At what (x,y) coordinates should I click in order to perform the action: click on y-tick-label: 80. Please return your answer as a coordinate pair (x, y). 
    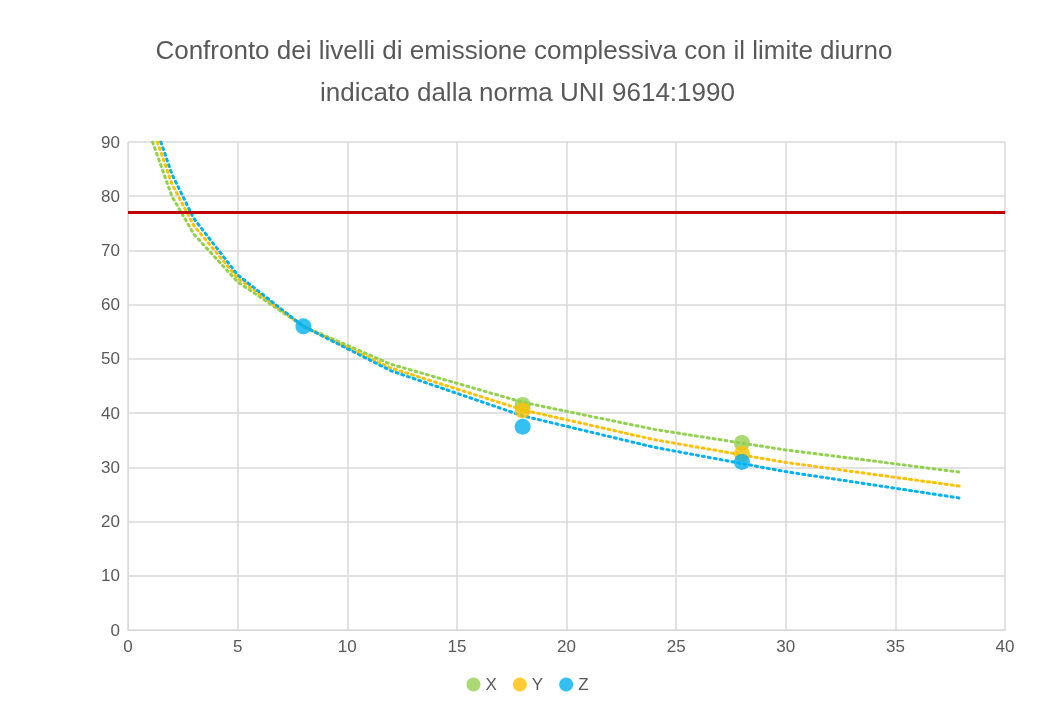
    Looking at the image, I should click on (110, 196).